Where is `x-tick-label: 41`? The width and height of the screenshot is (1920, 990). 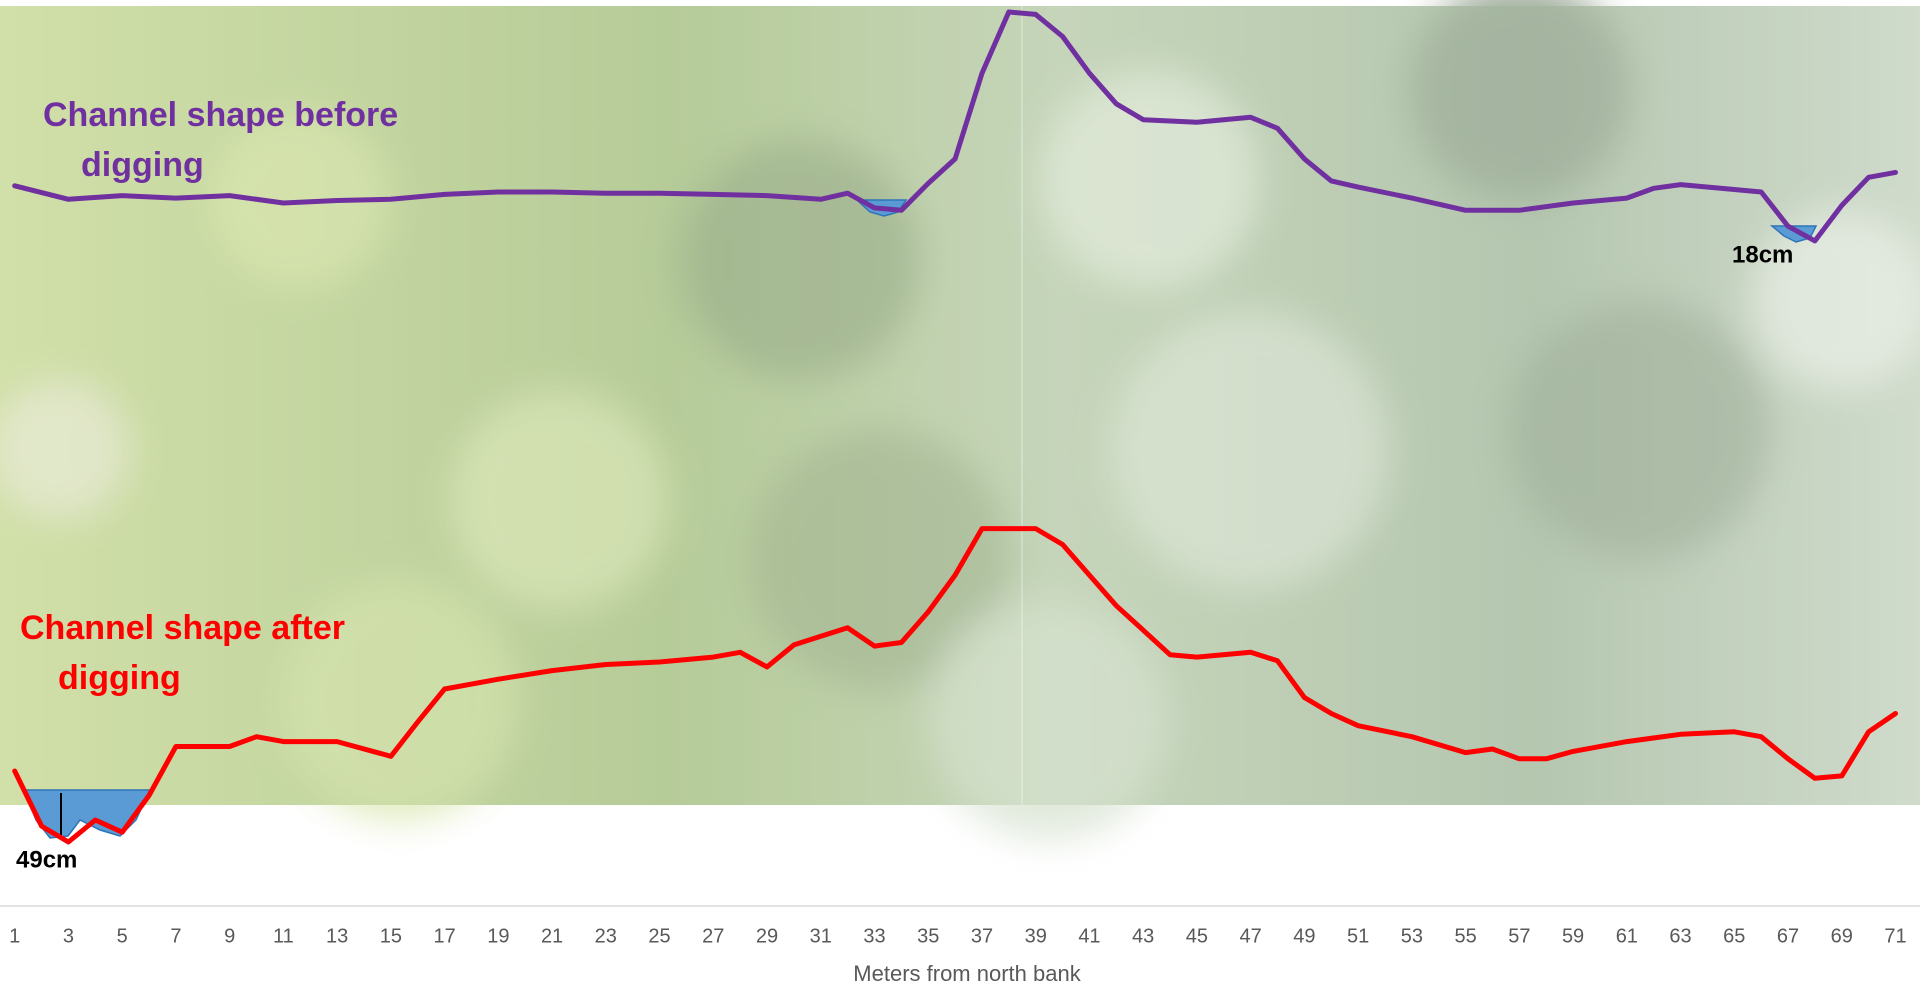
x-tick-label: 41 is located at coordinates (1089, 936).